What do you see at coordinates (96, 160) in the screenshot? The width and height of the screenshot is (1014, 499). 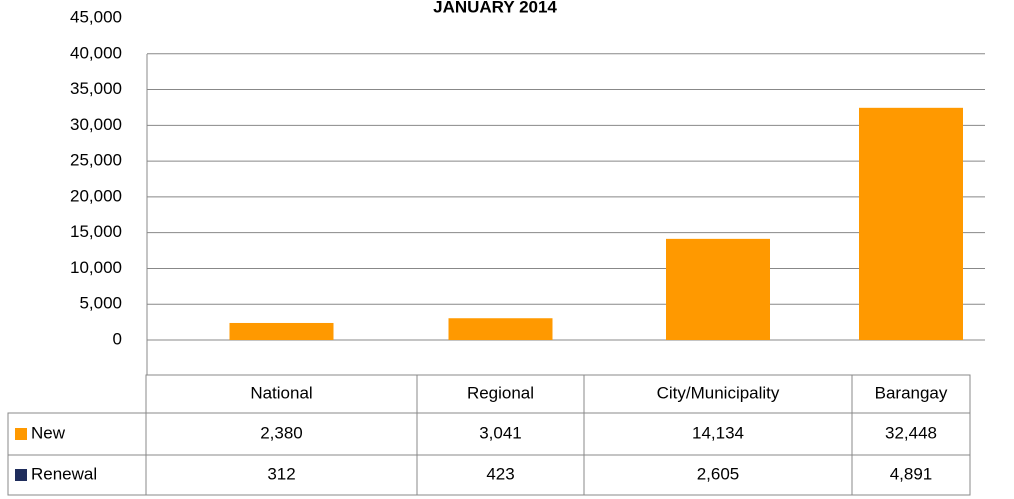 I see `y-tick-label: 25,000` at bounding box center [96, 160].